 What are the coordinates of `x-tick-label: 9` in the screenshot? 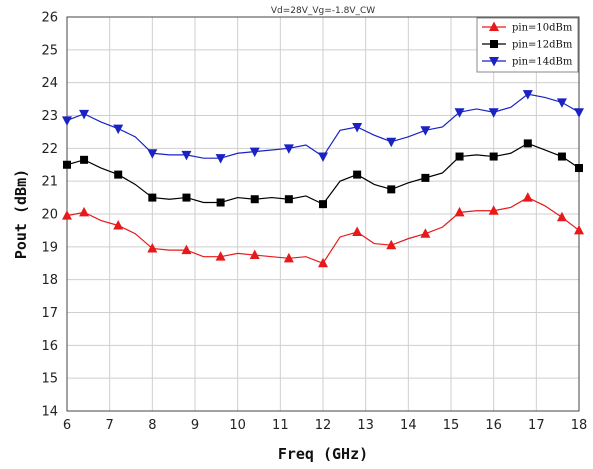 It's located at (195, 425).